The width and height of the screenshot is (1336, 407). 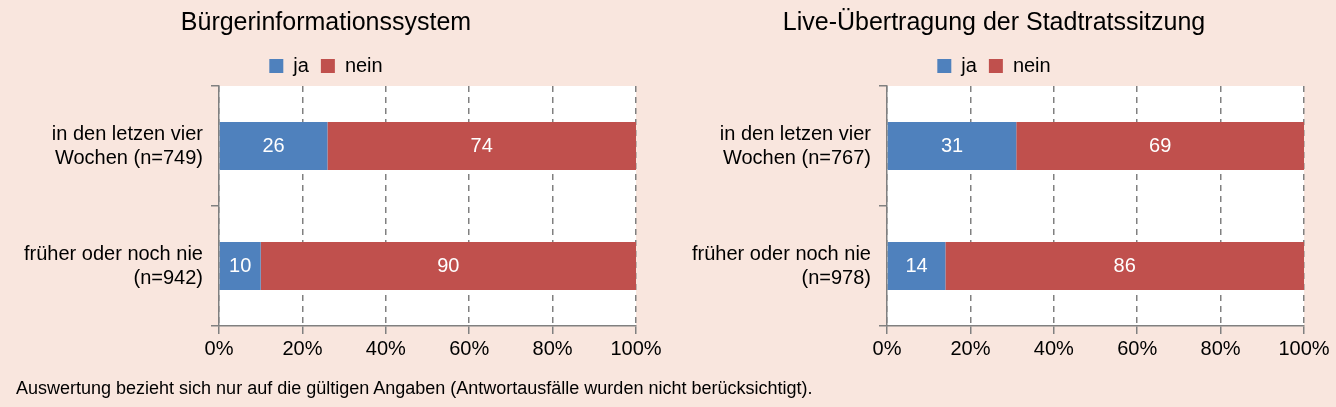 I want to click on data-label: 10, so click(x=240, y=264).